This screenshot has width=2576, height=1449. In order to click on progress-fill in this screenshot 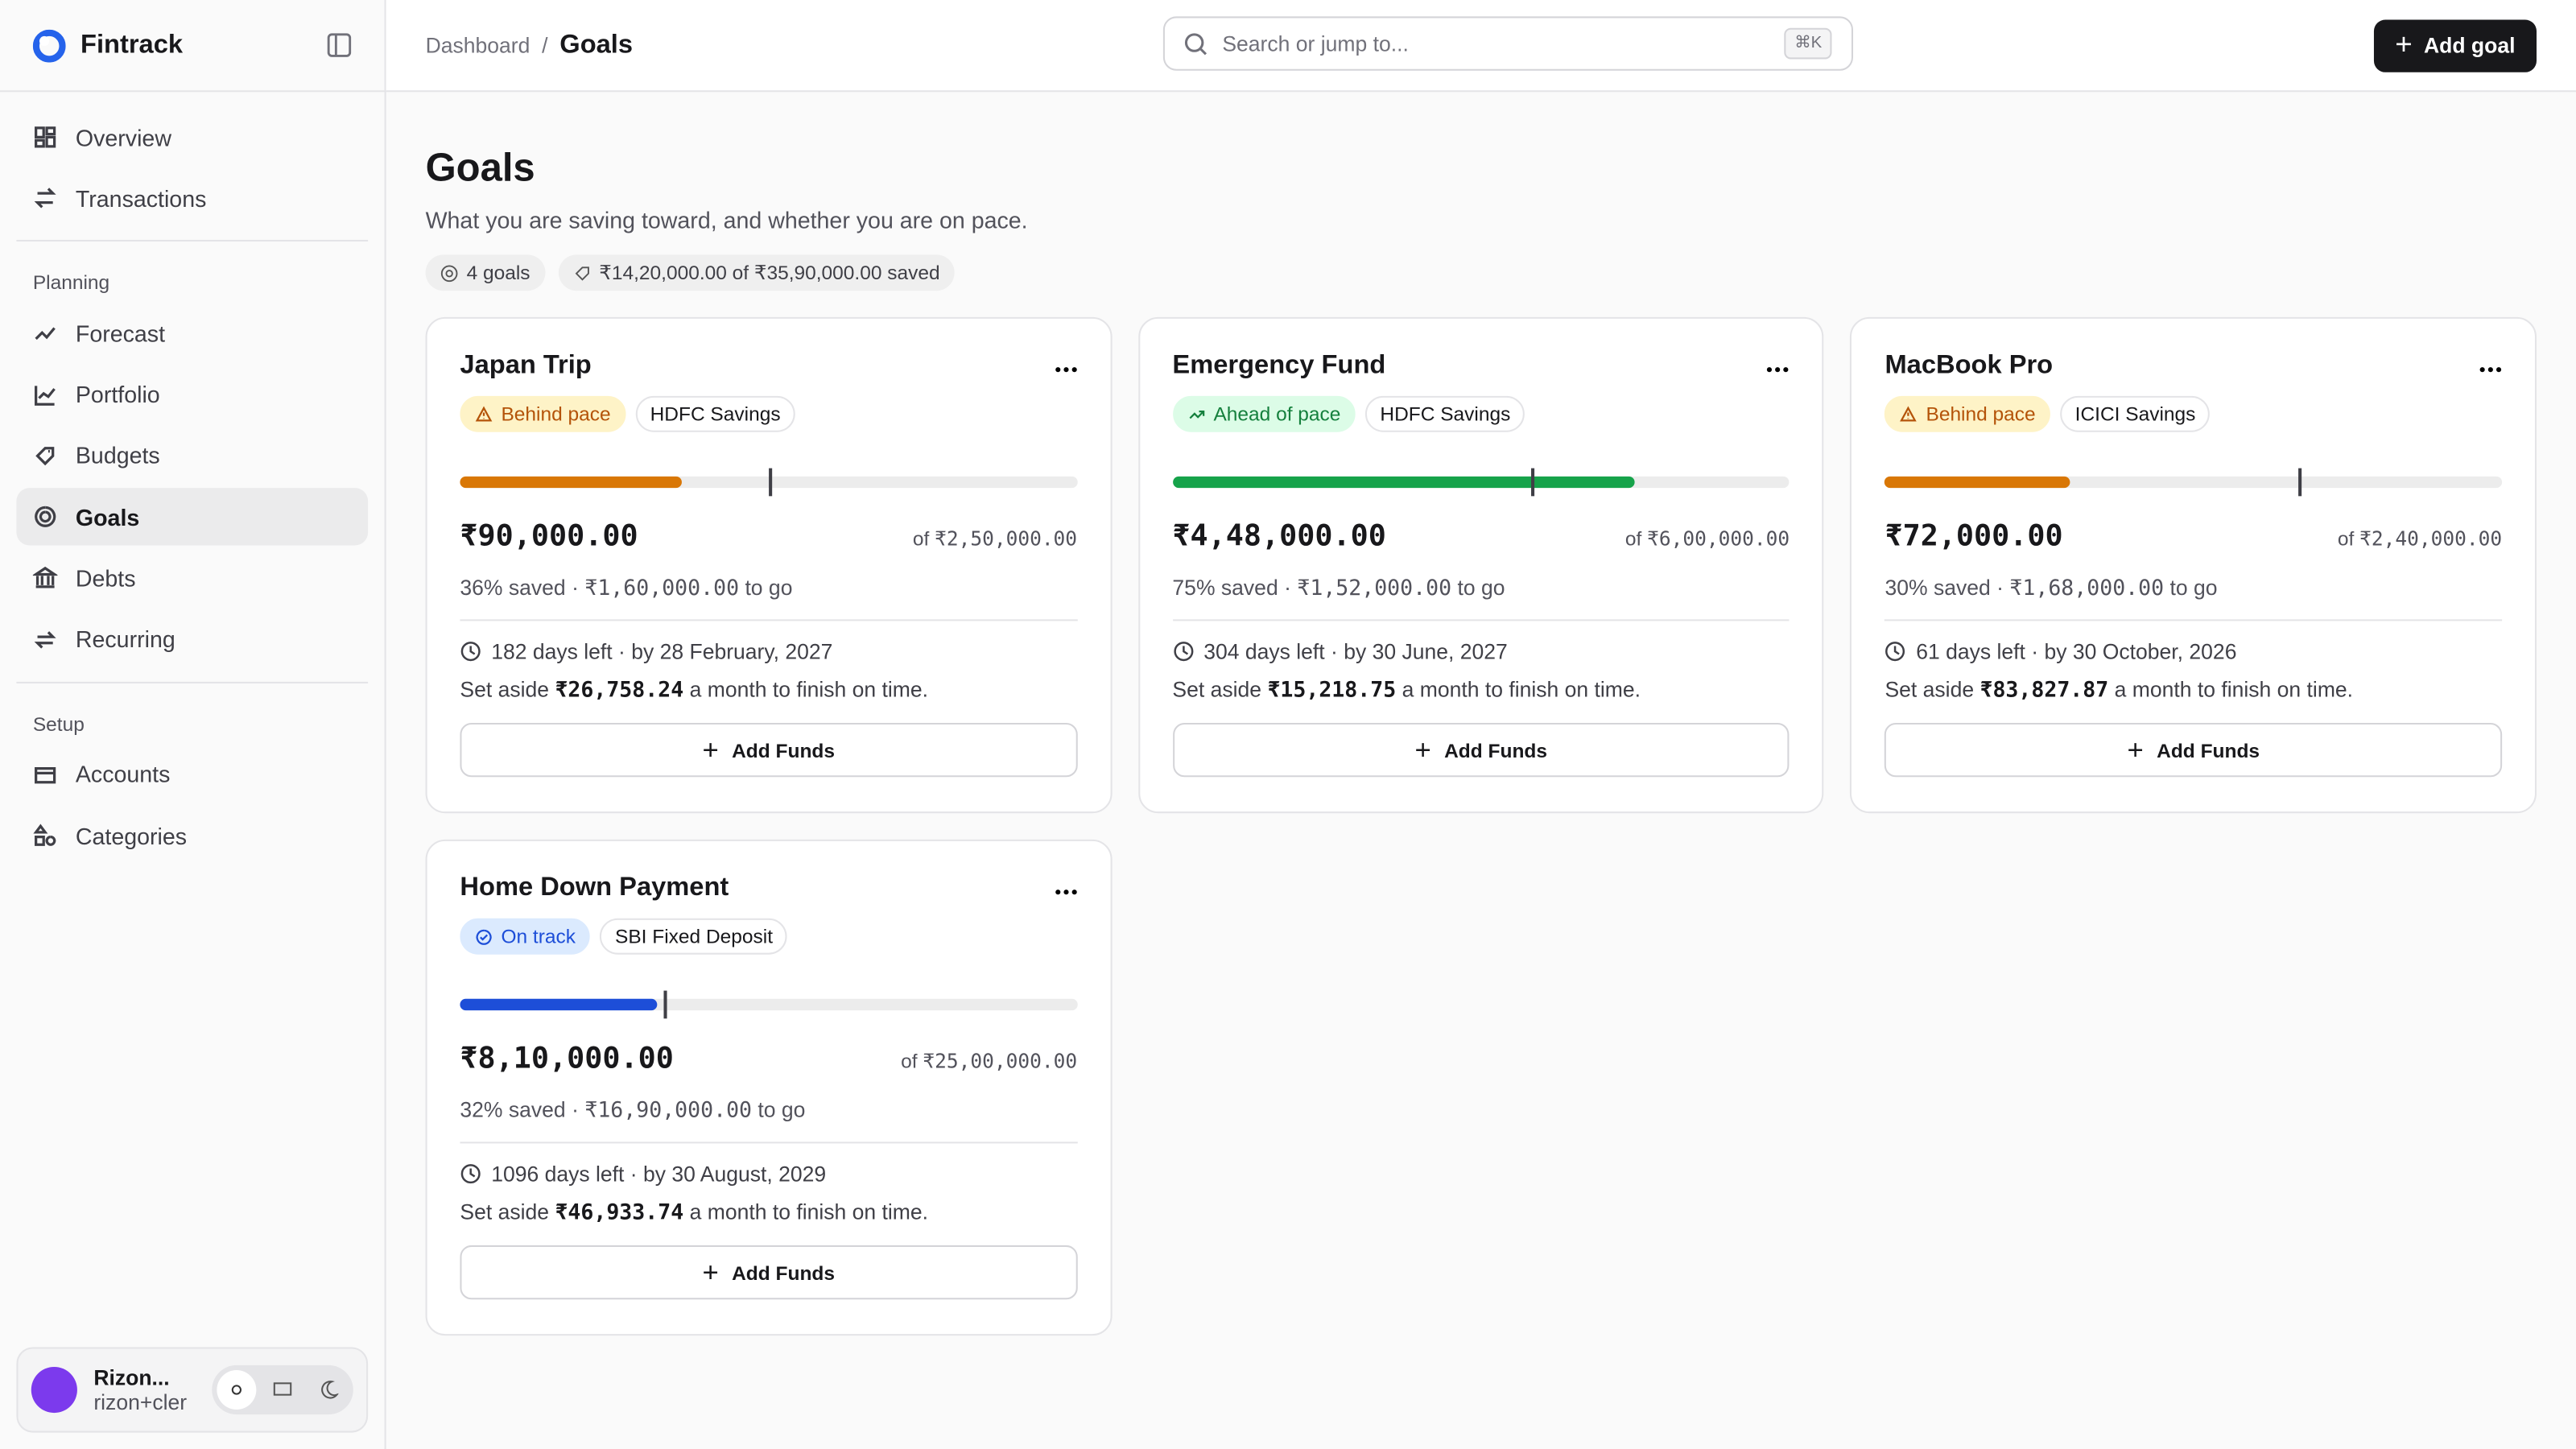, I will do `click(571, 483)`.